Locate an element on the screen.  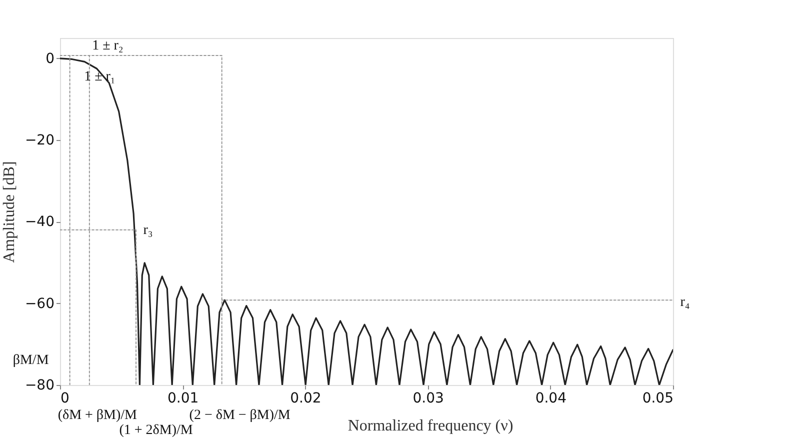
x-tick-label: 0.04 is located at coordinates (551, 398).